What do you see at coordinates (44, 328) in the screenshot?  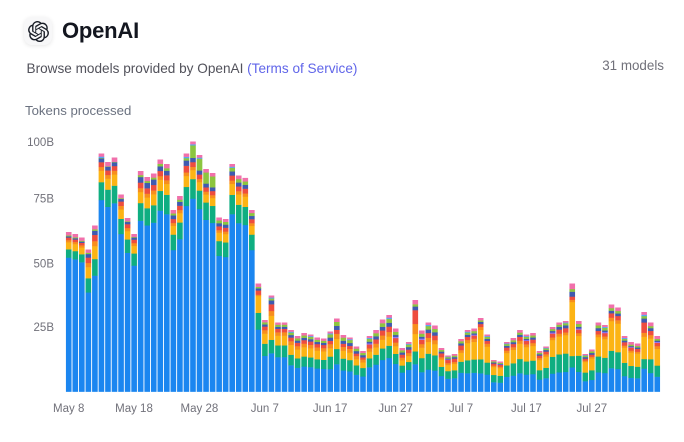 I see `svg-text: 25B` at bounding box center [44, 328].